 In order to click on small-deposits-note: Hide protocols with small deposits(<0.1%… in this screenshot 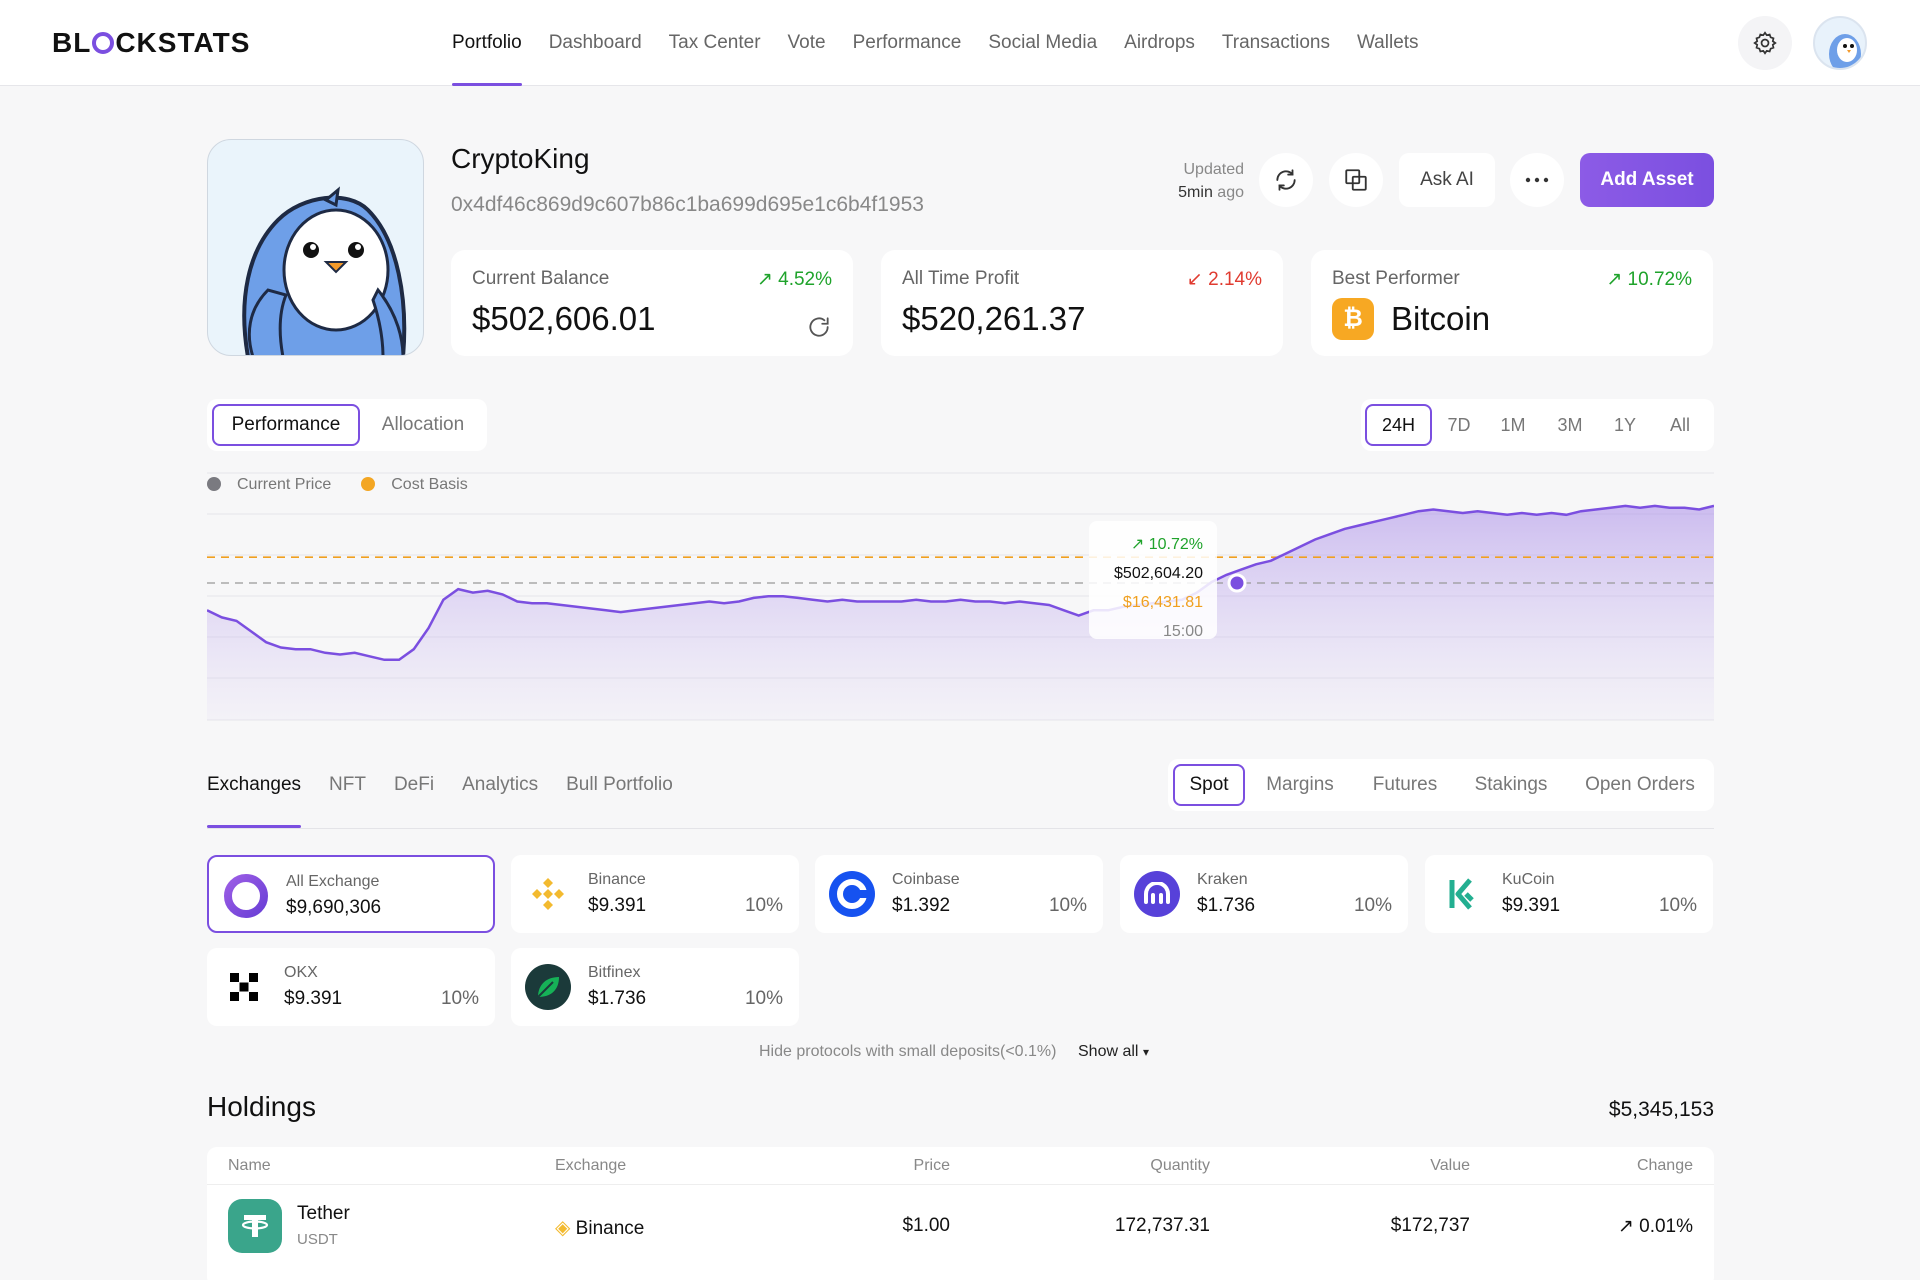, I will do `click(908, 1051)`.